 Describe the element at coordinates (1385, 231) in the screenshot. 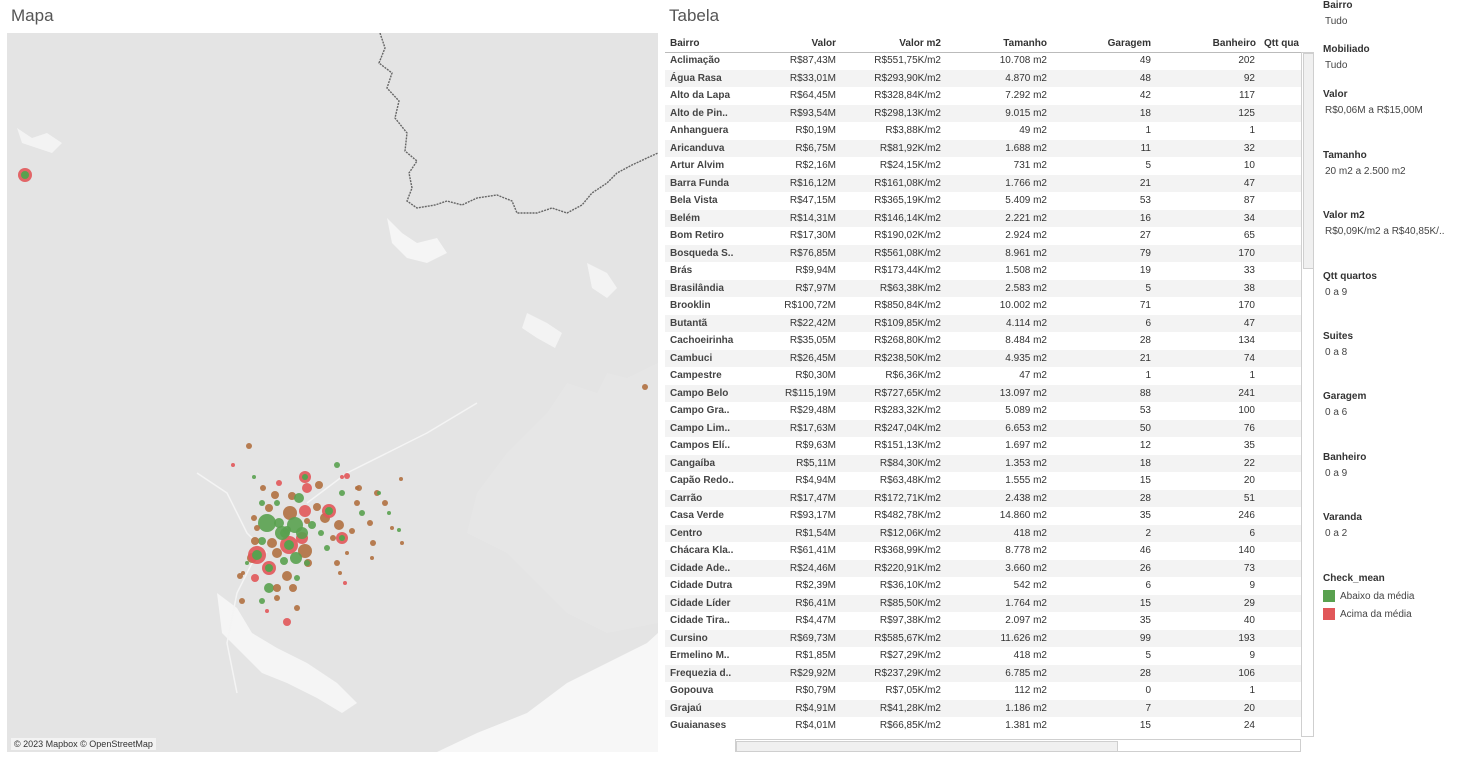

I see `filter-value: R$0,09K/m2 a R$40,85K/..` at that location.